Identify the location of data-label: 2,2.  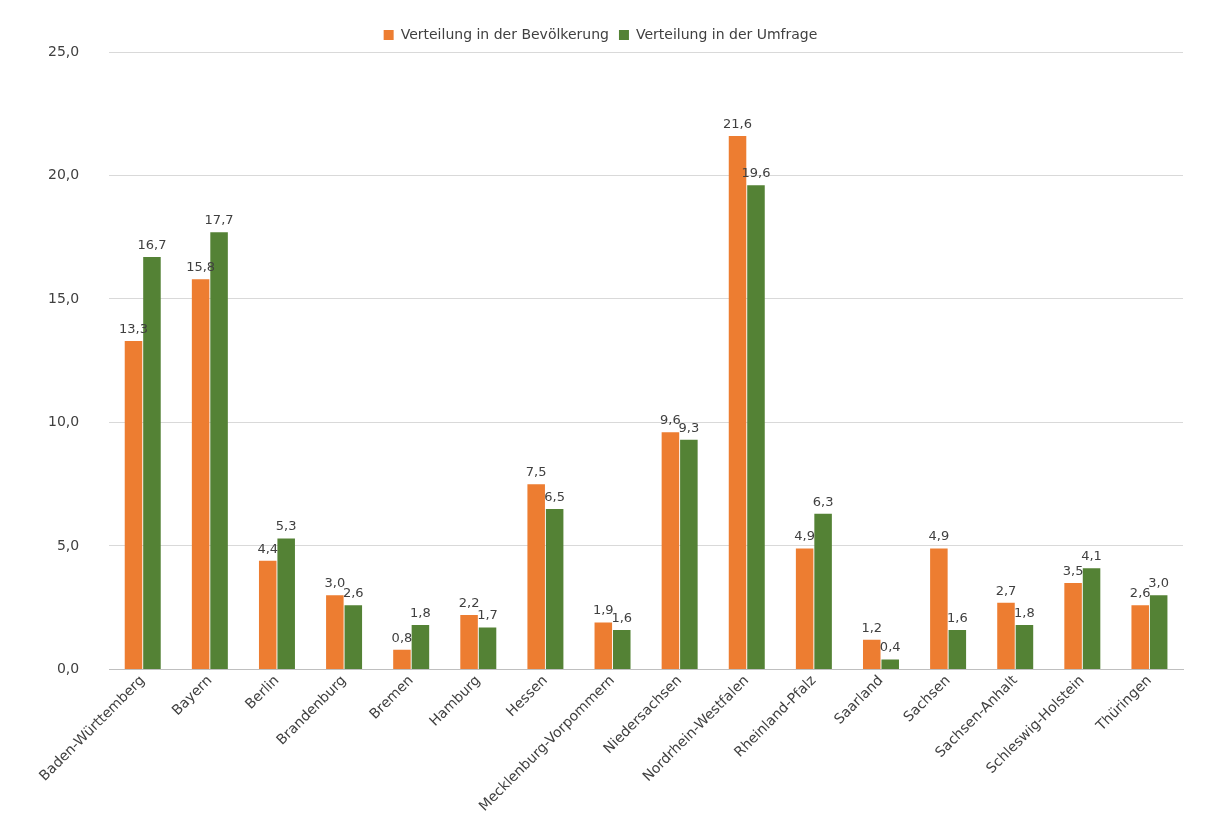
(469, 602).